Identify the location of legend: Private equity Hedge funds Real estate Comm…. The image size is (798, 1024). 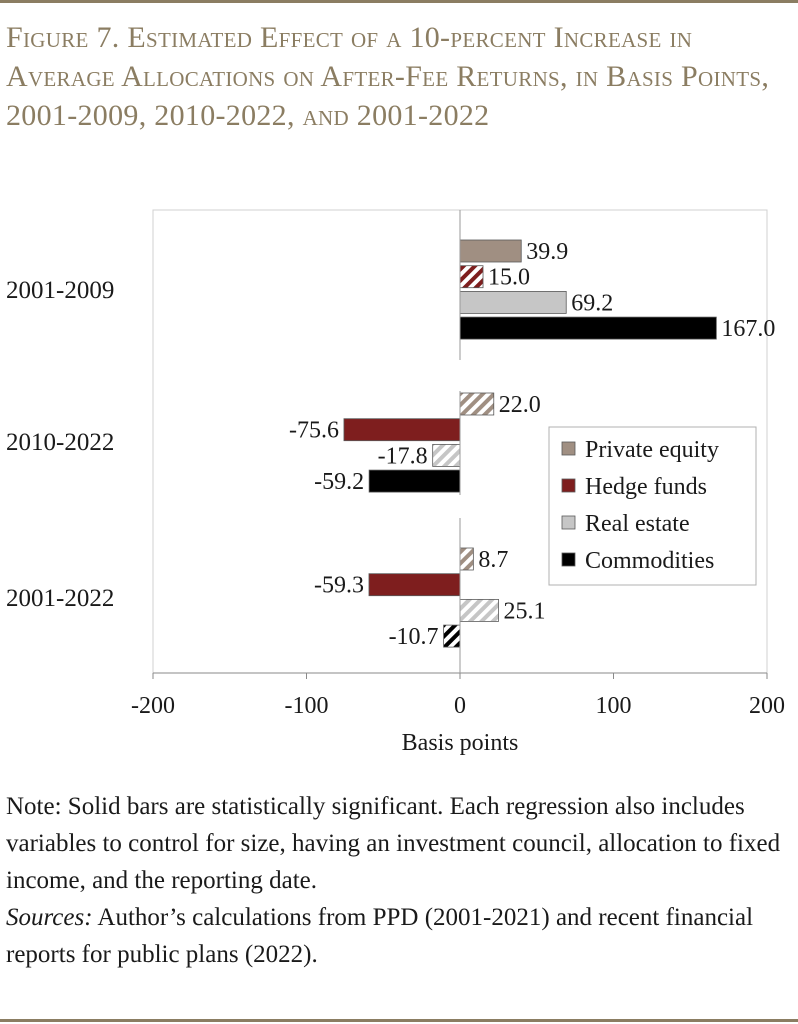
(652, 506).